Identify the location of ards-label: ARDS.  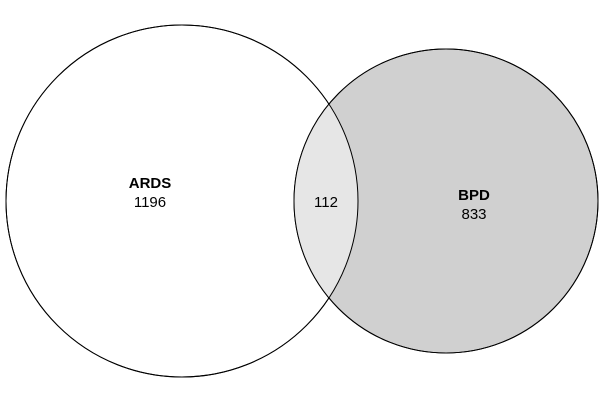
(150, 183).